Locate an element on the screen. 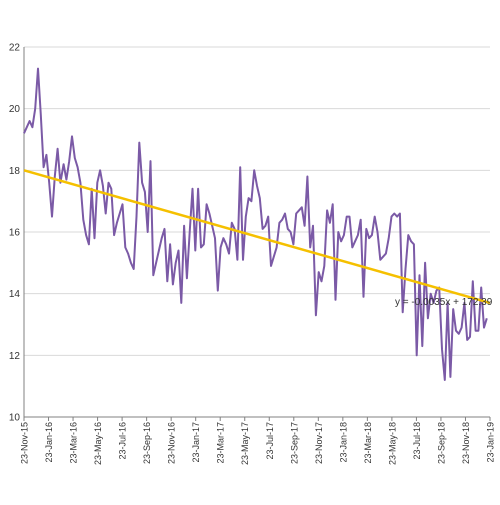 This screenshot has width=500, height=505. x-tick-label: 23-Jan-18 is located at coordinates (343, 442).